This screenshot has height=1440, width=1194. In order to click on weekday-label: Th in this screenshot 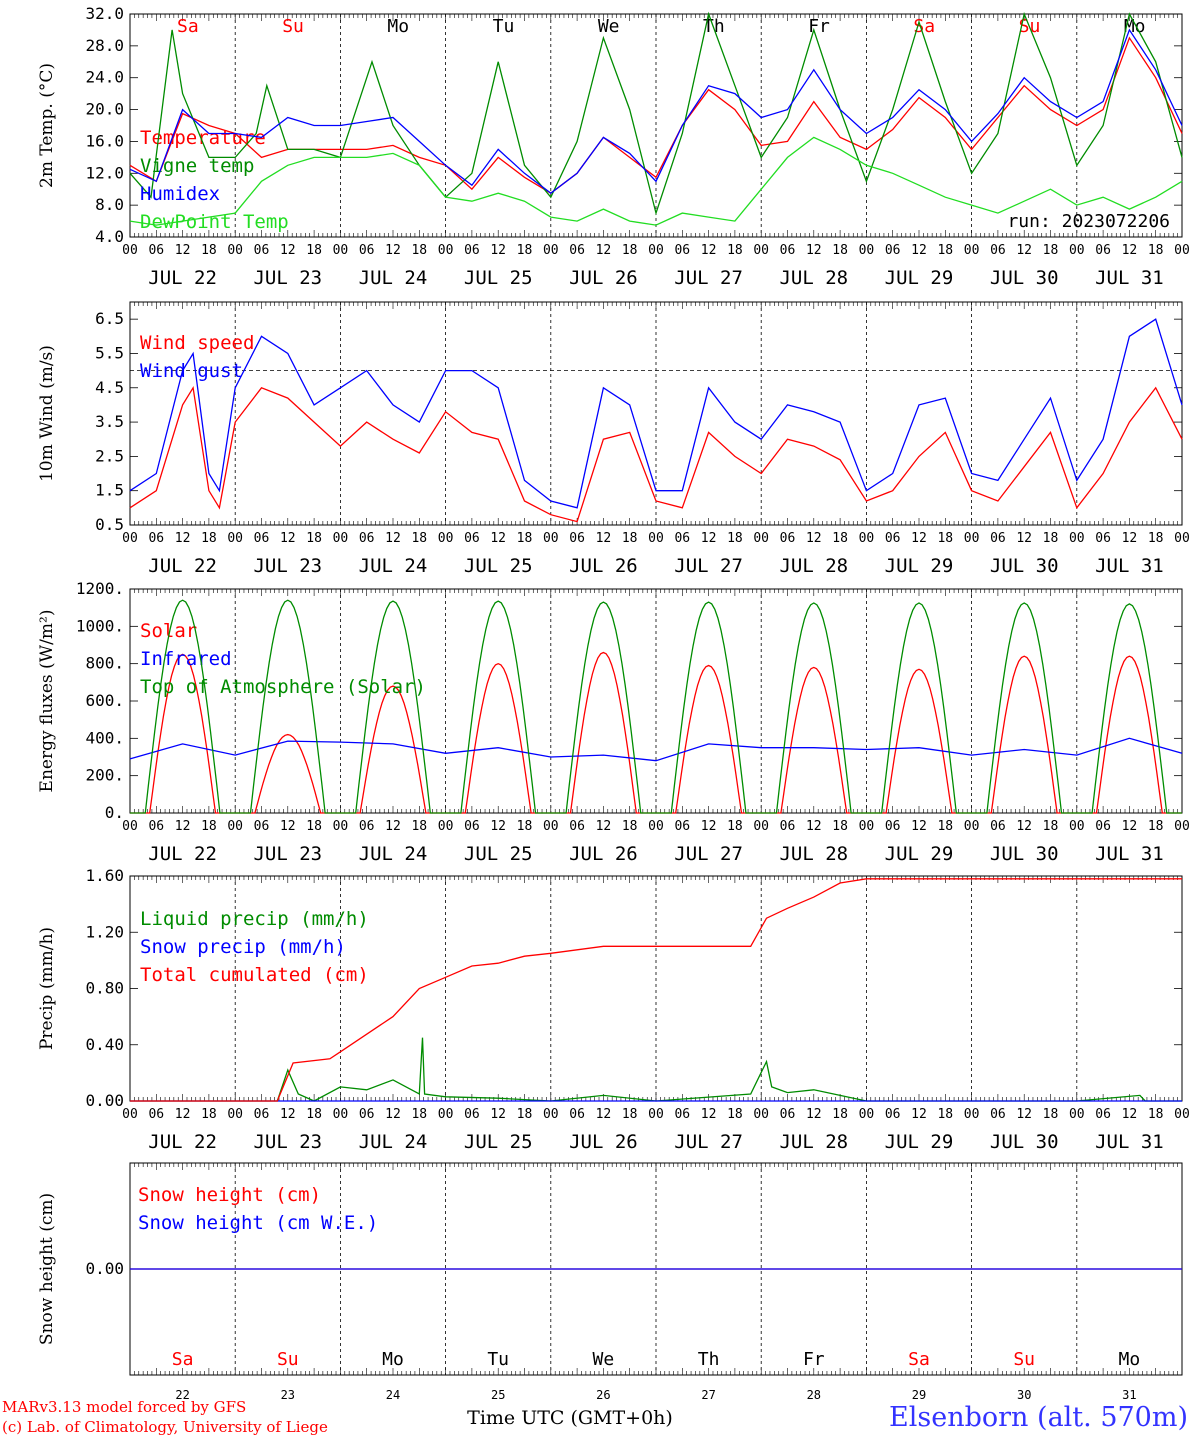, I will do `click(709, 1359)`.